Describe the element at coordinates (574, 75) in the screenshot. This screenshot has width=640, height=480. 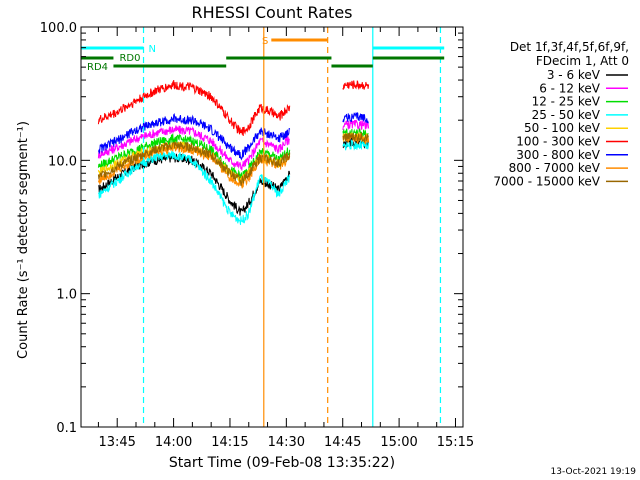
I see `legend-label: 3 - 6 keV` at that location.